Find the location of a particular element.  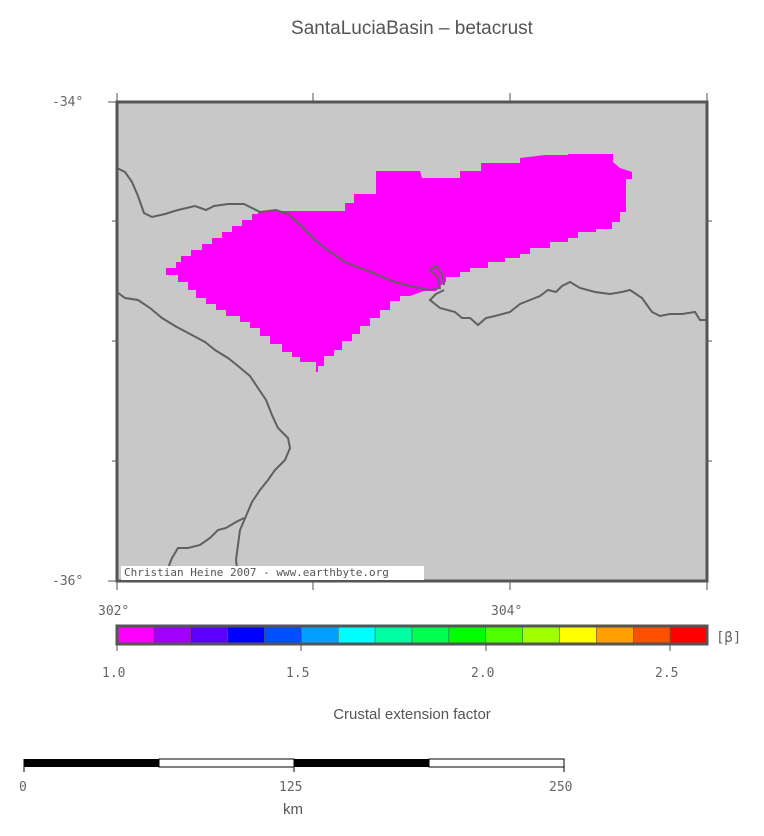

coastline-north is located at coordinates (280, 229).